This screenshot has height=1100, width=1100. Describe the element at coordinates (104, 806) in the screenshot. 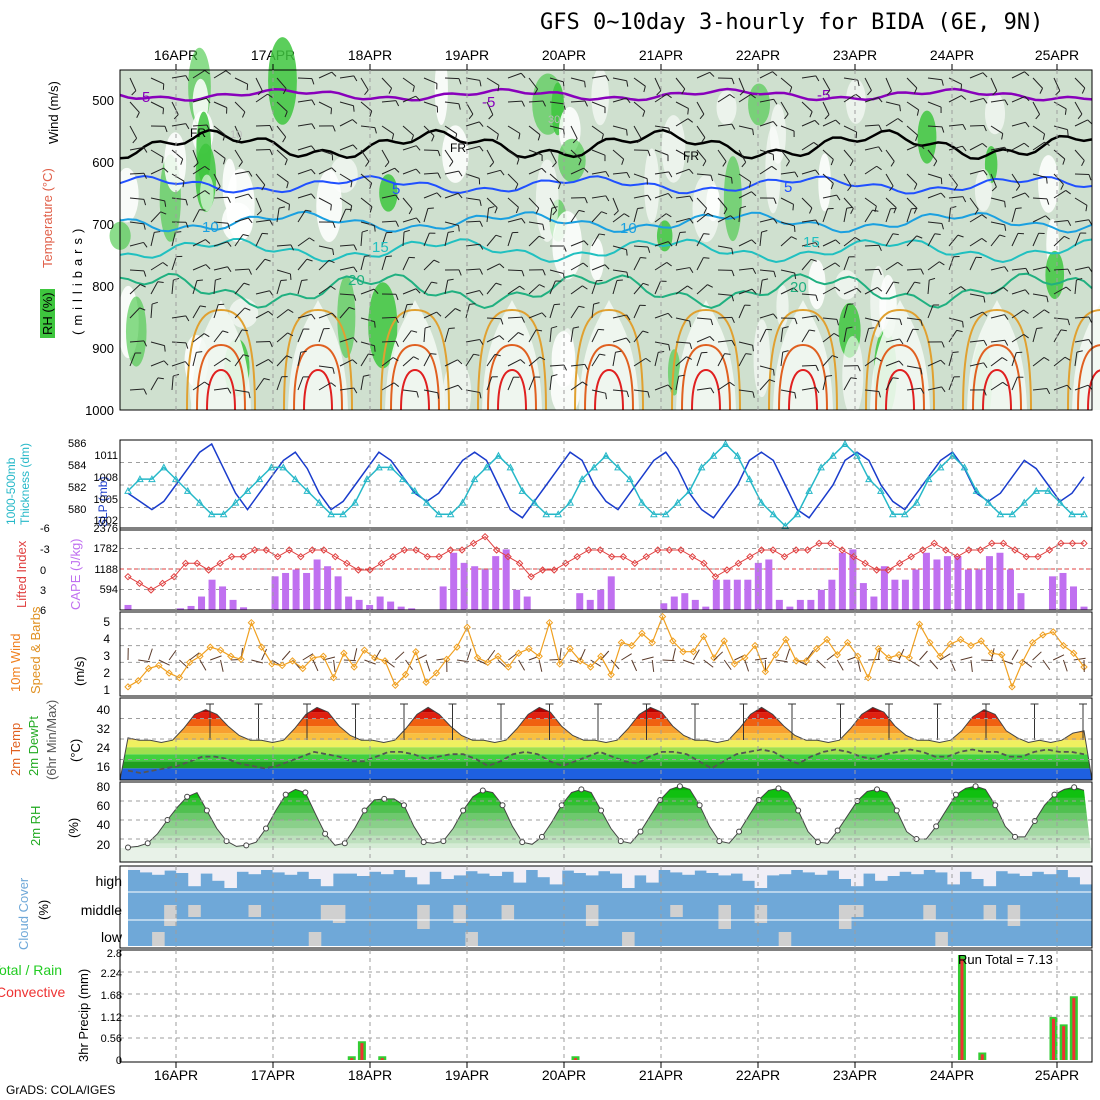

I see `rh2m-tick-label: 60` at that location.